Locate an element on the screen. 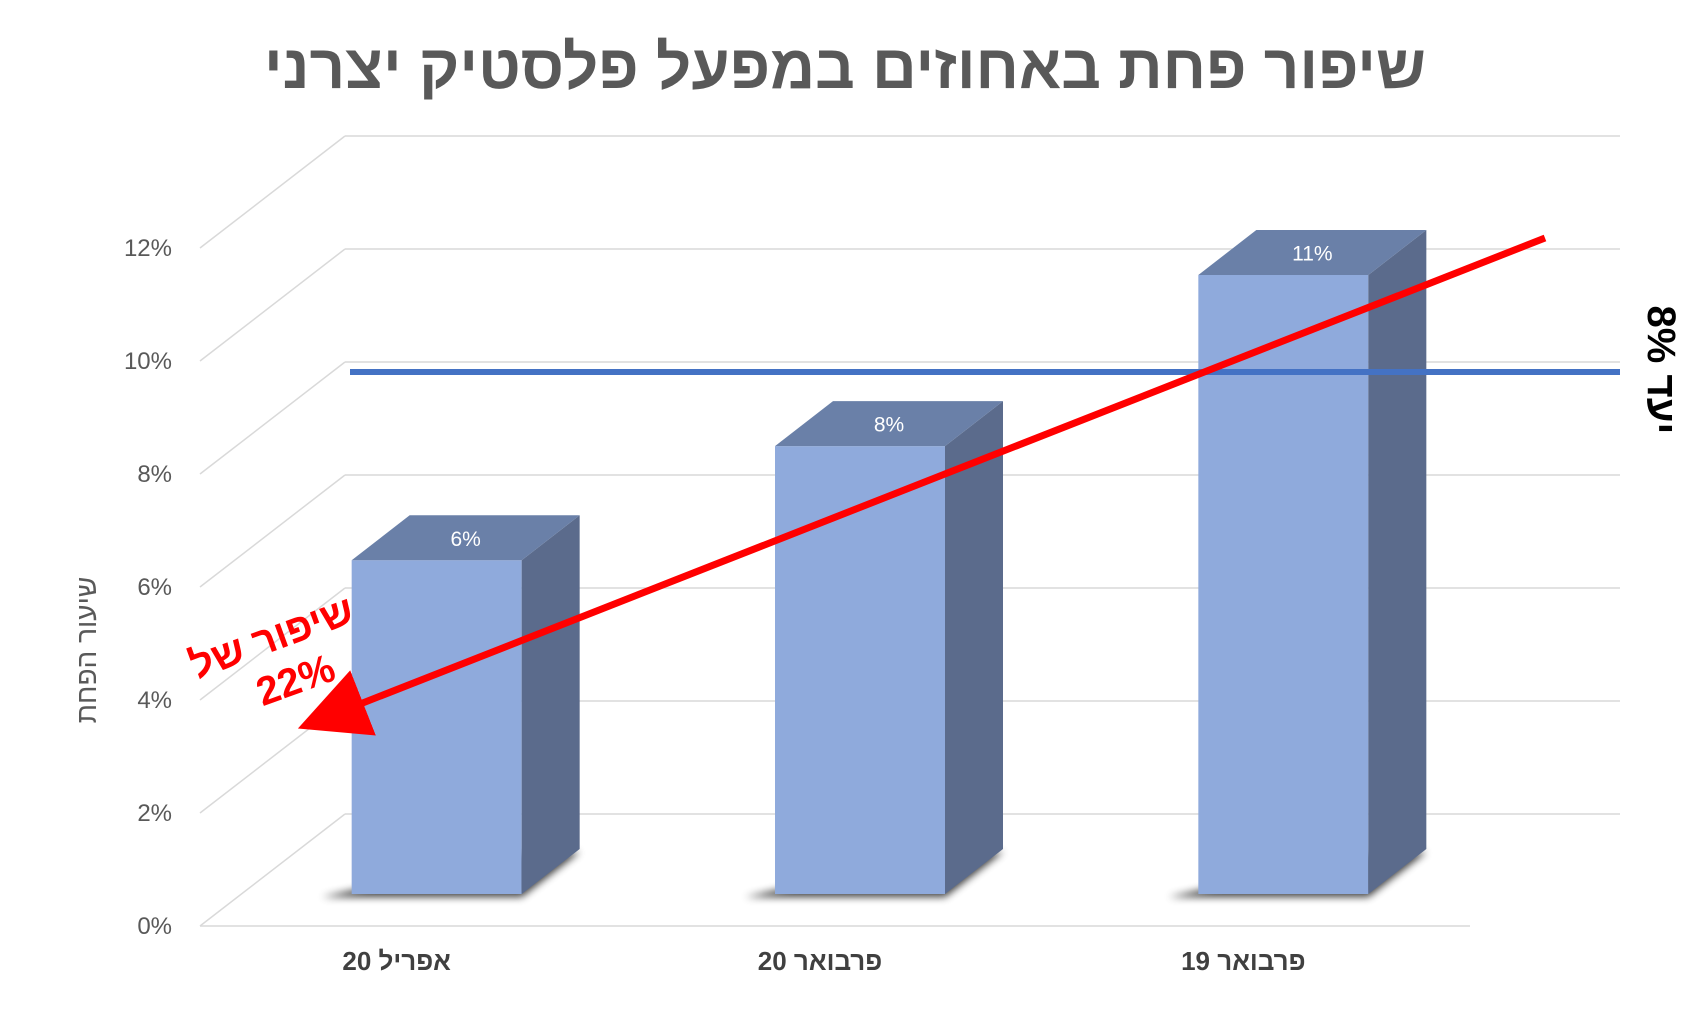 The width and height of the screenshot is (1690, 1031). x-category-label: פרבואר 19 is located at coordinates (1243, 961).